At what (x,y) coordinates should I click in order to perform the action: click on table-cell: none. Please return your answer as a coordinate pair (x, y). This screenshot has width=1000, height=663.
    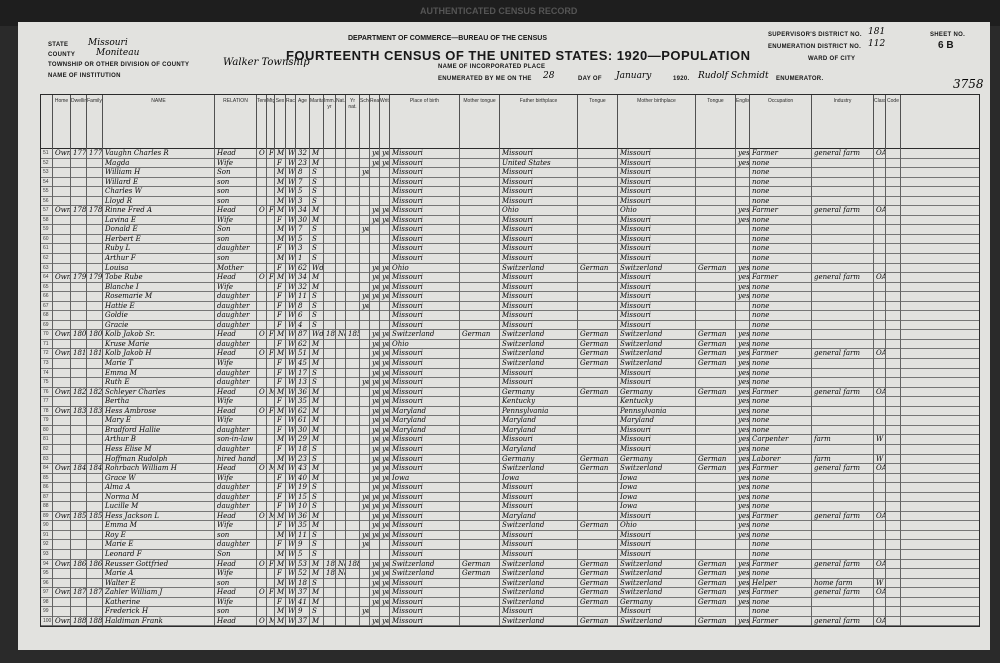
    Looking at the image, I should click on (781, 449).